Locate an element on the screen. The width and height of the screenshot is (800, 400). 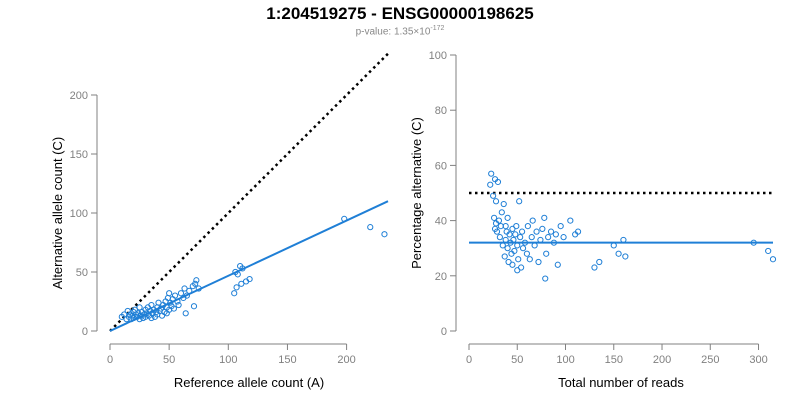
y-axis-title: Alternative allele count (C) is located at coordinates (57, 213).